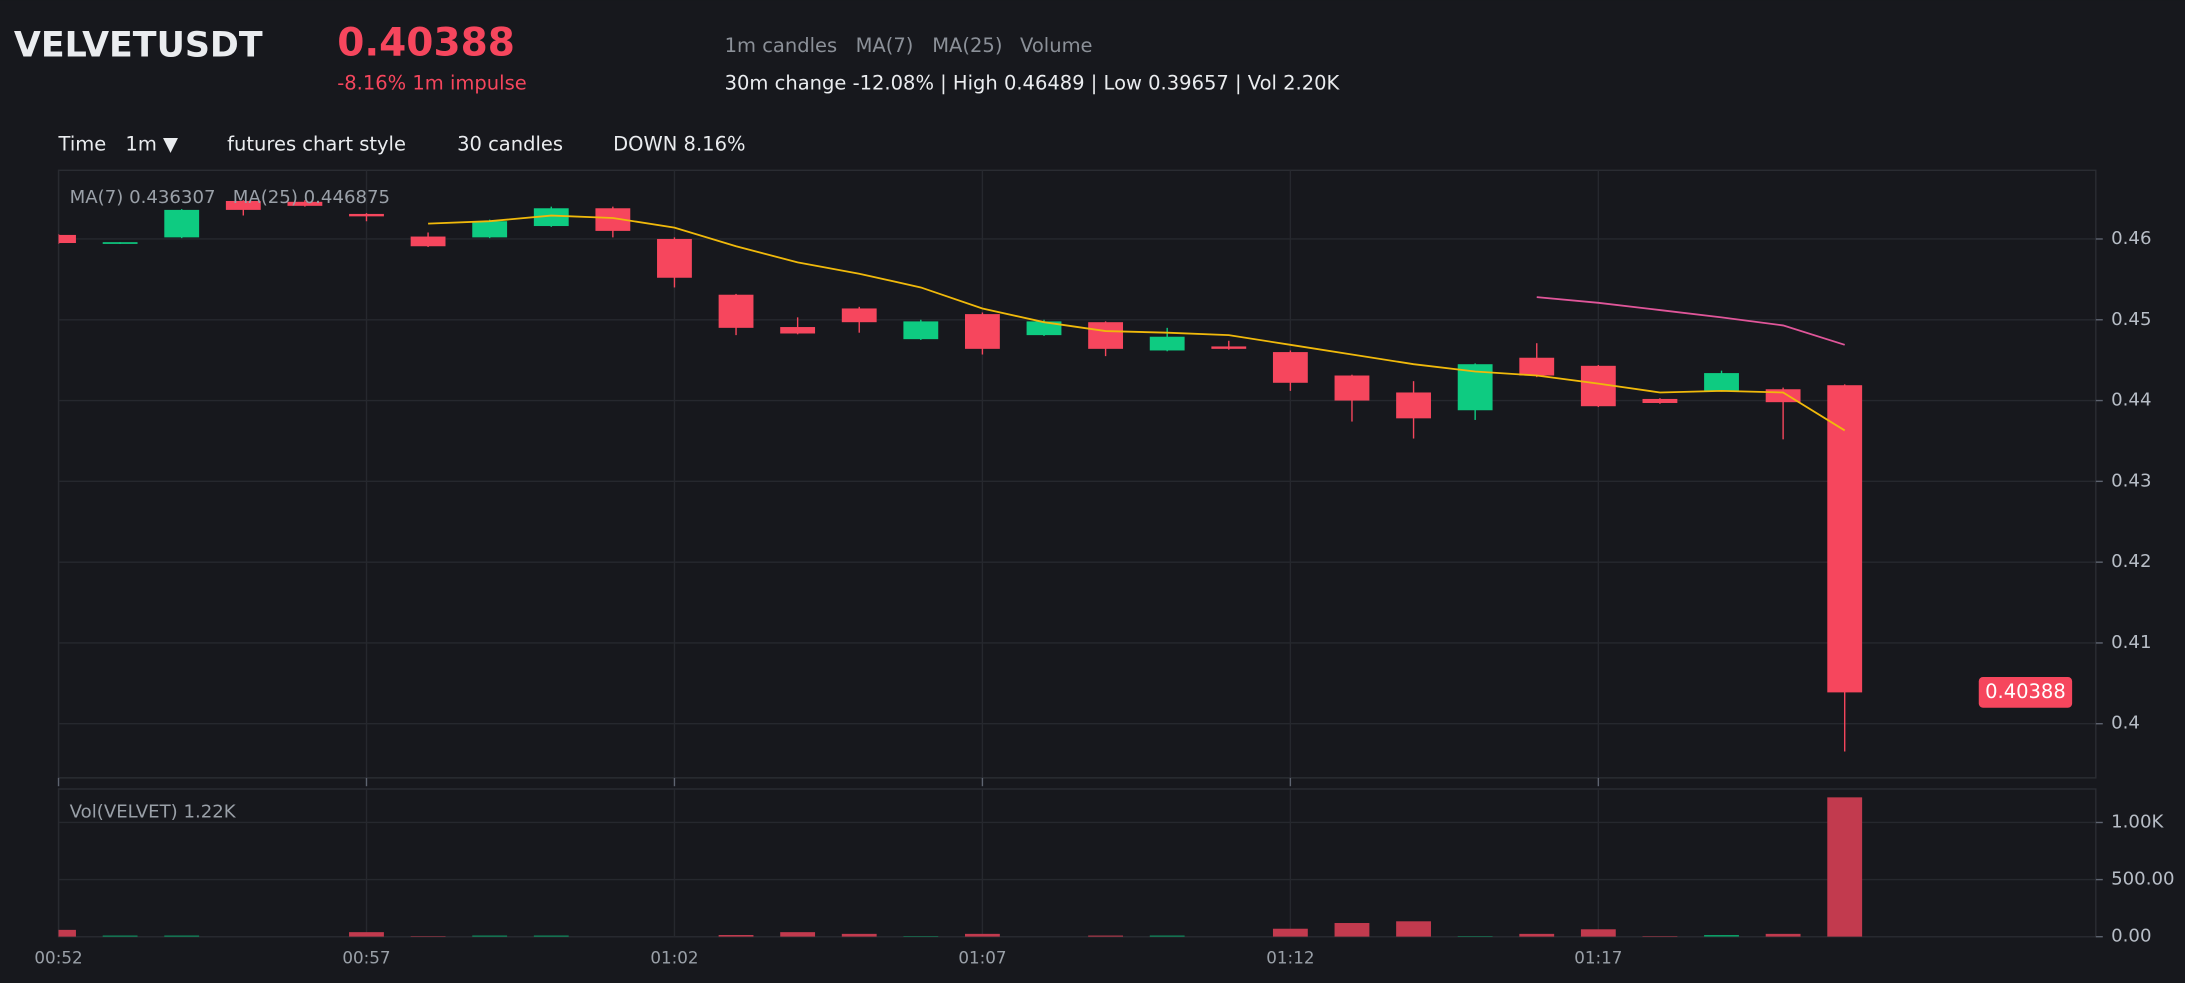  I want to click on y-tick-label: 0.00, so click(2131, 936).